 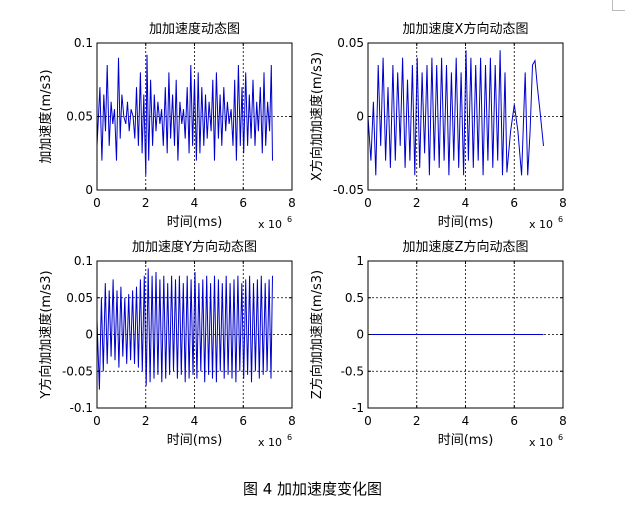 I want to click on y-axis-label: X方向加加速度(m/s3), so click(x=317, y=116).